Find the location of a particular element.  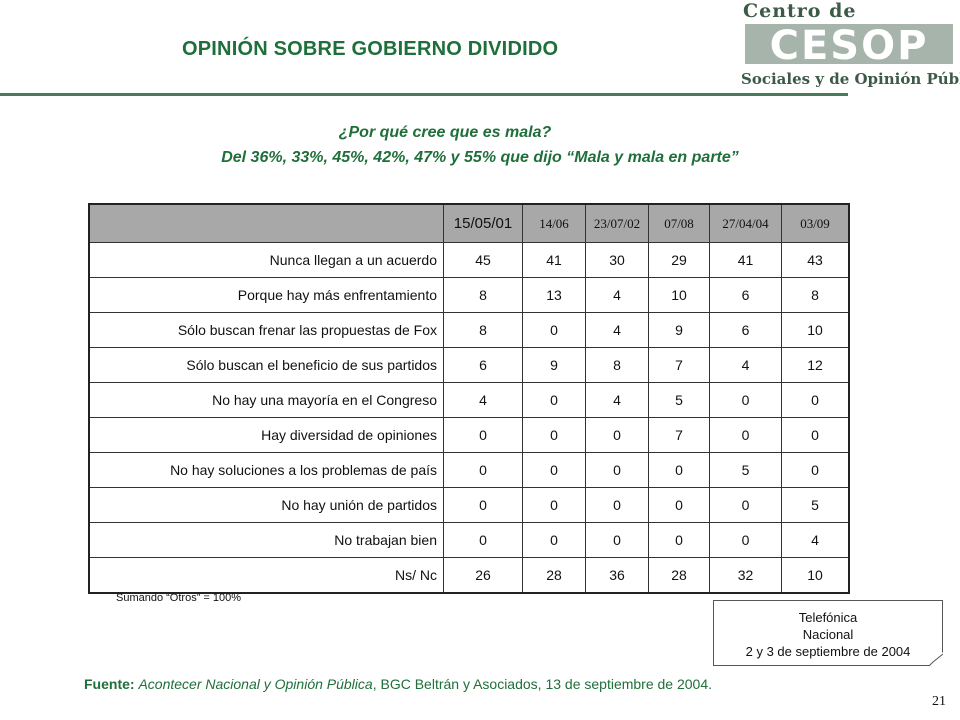

table-row: Ns/ Nc 26 28 36 28 32 10 is located at coordinates (469, 575).